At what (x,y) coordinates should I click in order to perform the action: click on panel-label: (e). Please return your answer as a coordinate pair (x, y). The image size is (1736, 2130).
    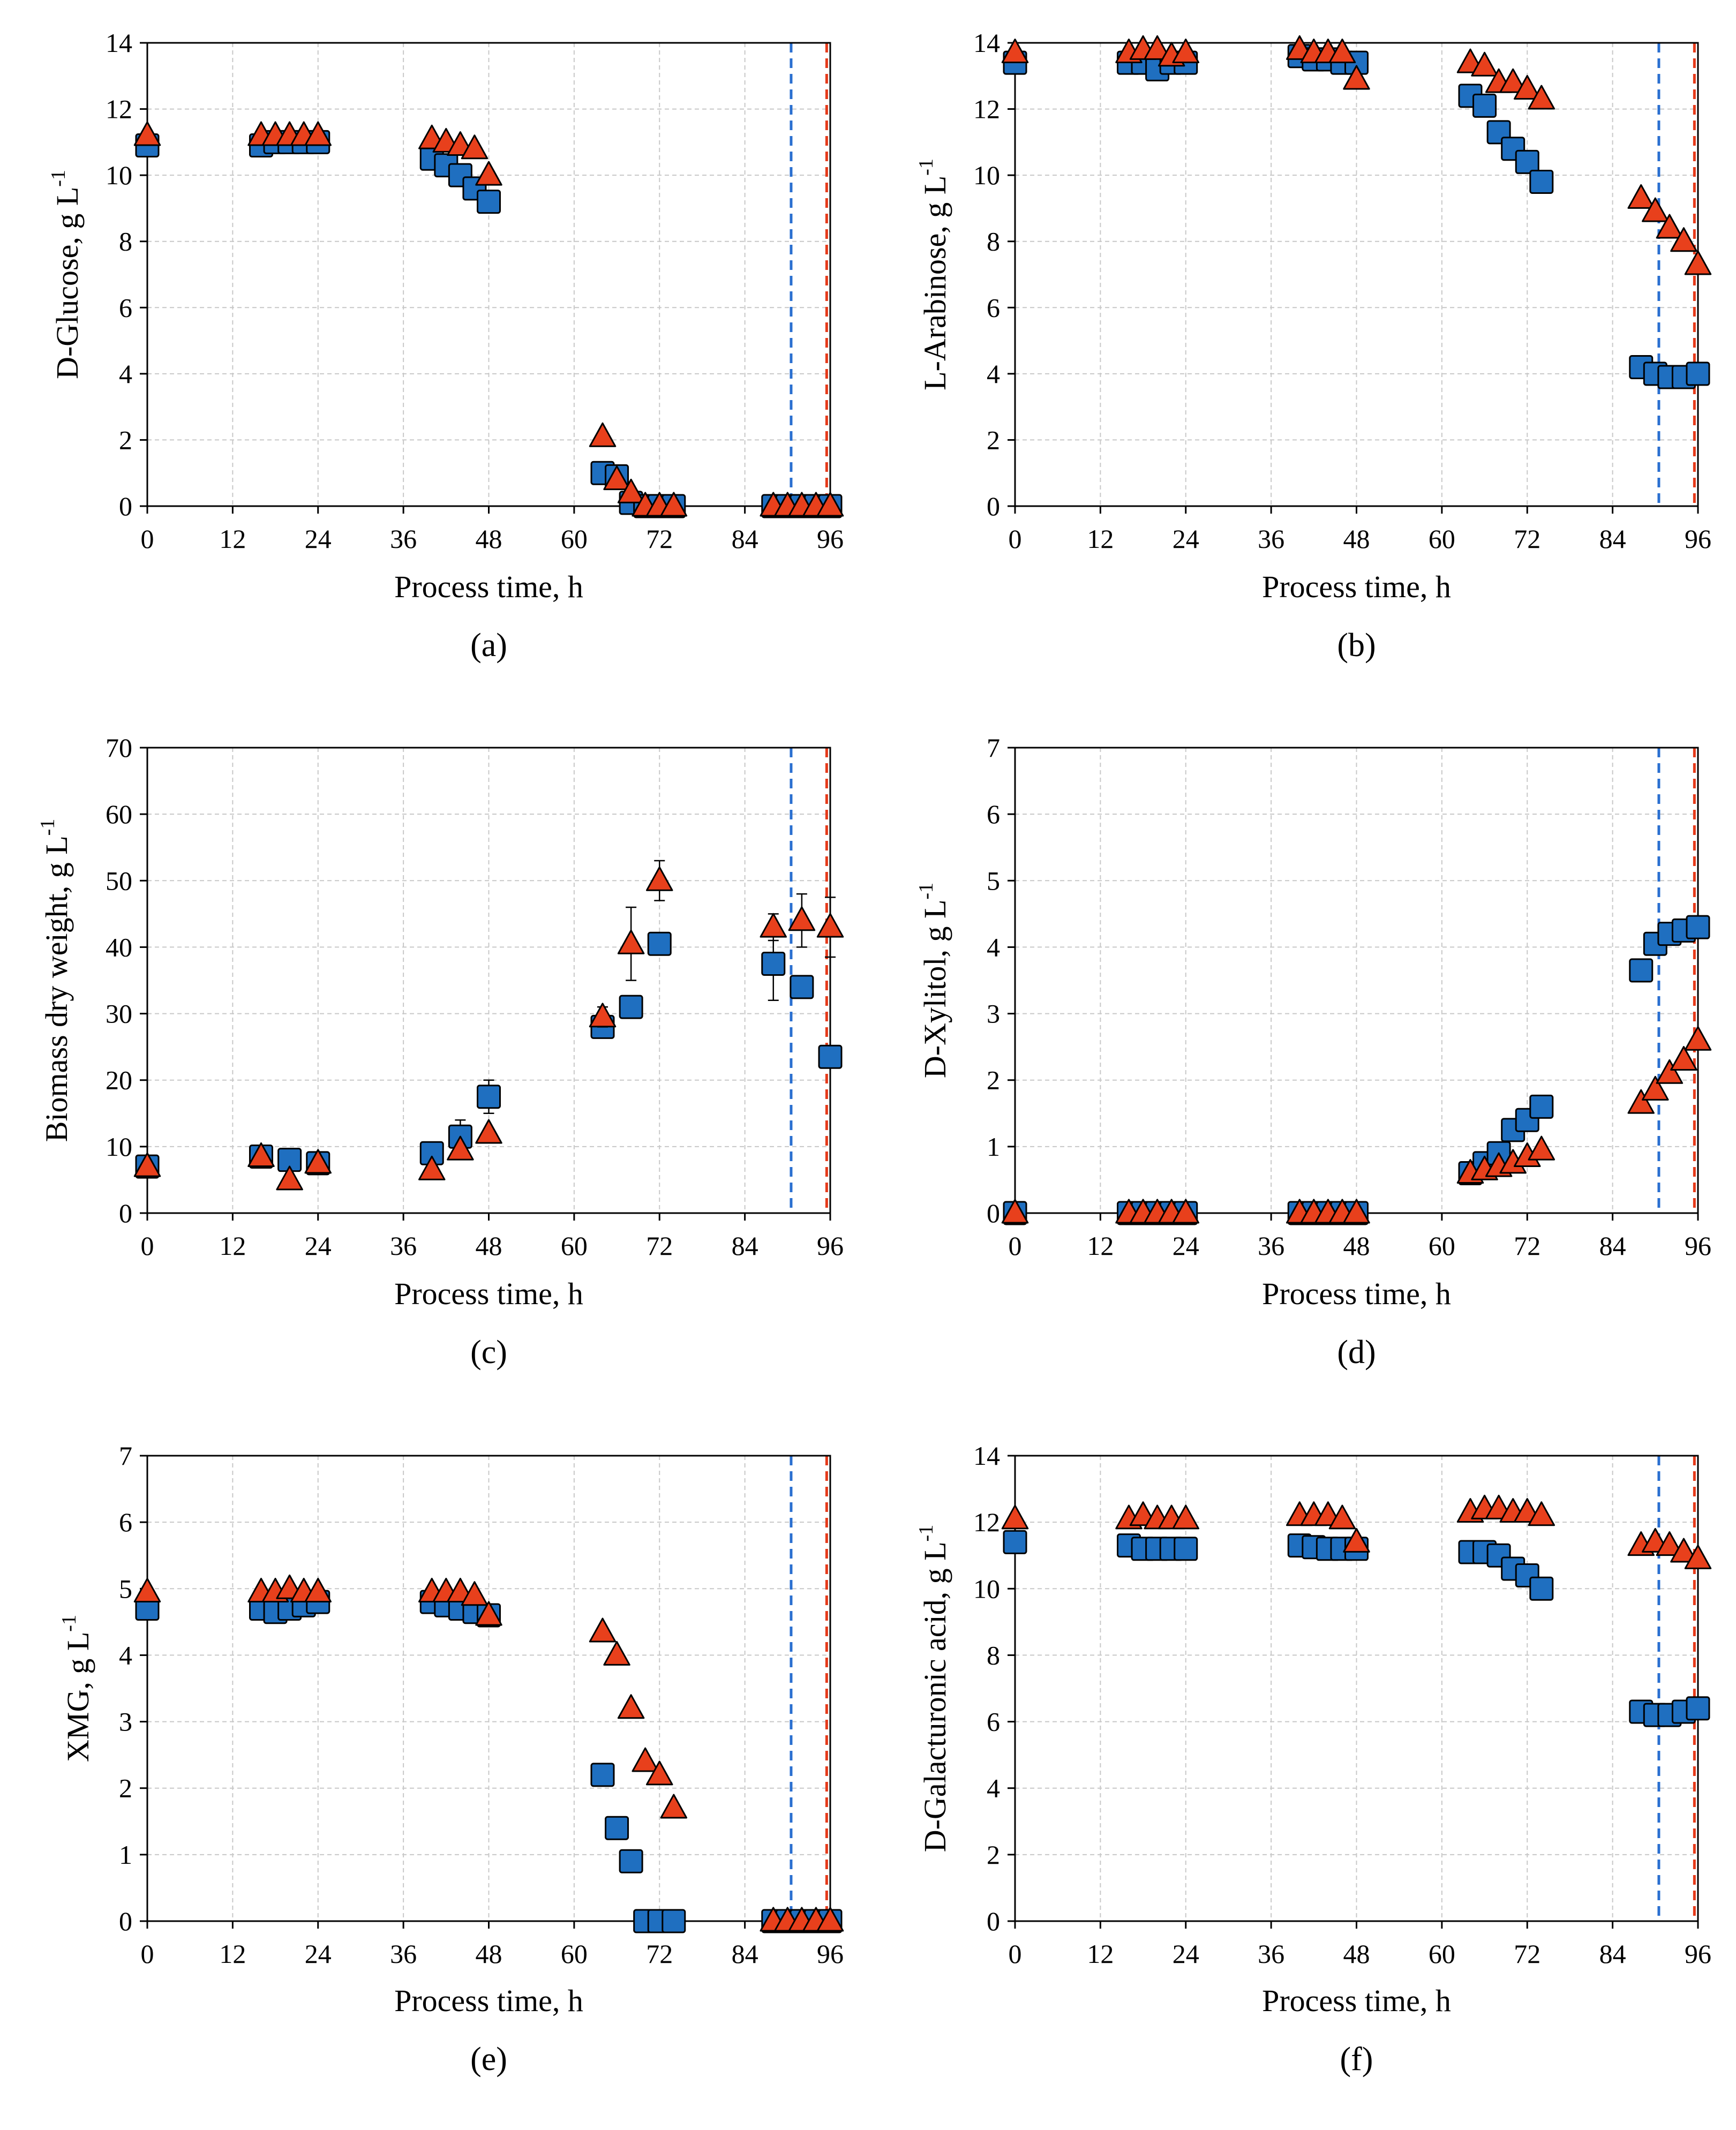
    Looking at the image, I should click on (489, 2059).